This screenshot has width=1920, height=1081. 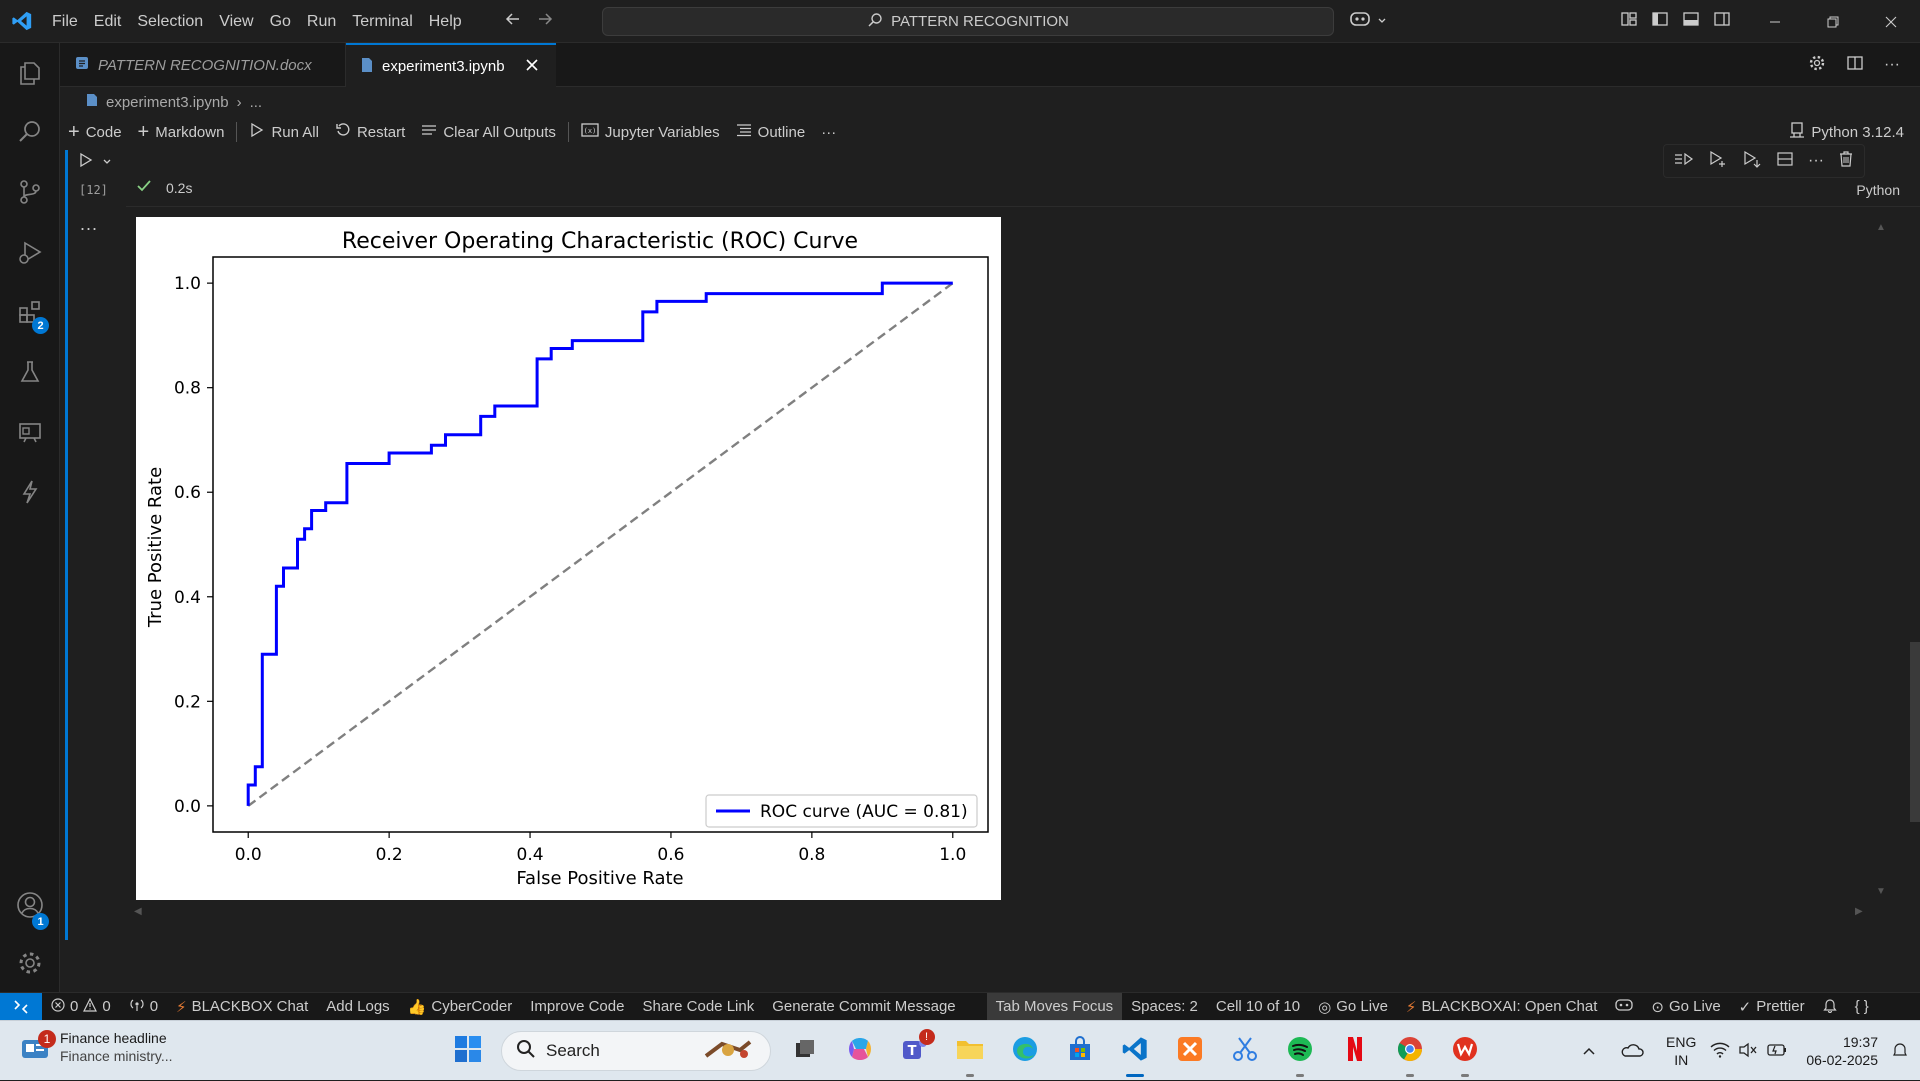 What do you see at coordinates (859, 1051) in the screenshot?
I see `copilot-app` at bounding box center [859, 1051].